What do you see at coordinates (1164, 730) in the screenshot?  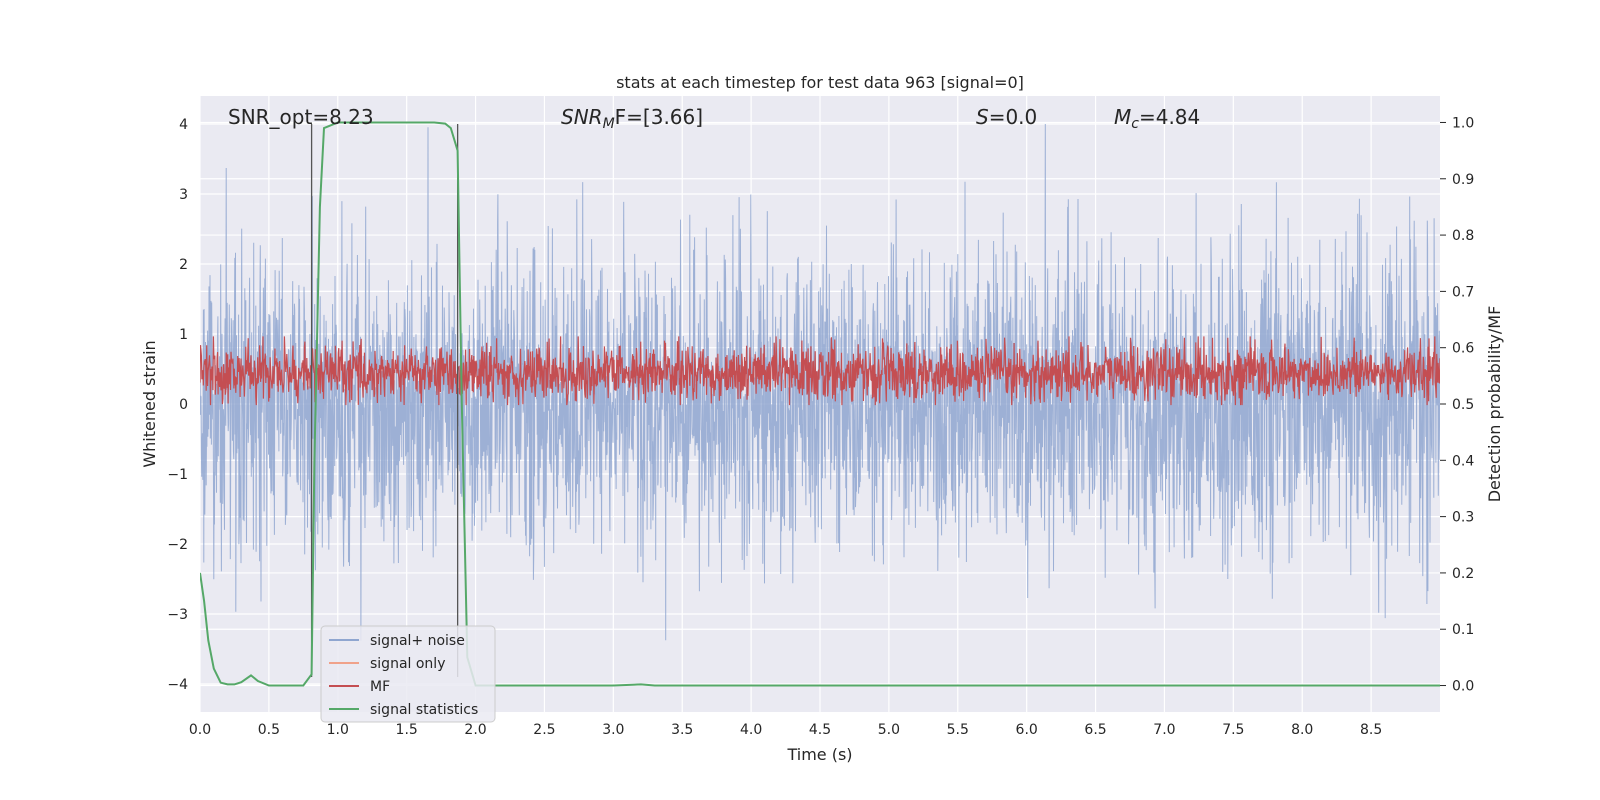 I see `x-tick-label: 7.0` at bounding box center [1164, 730].